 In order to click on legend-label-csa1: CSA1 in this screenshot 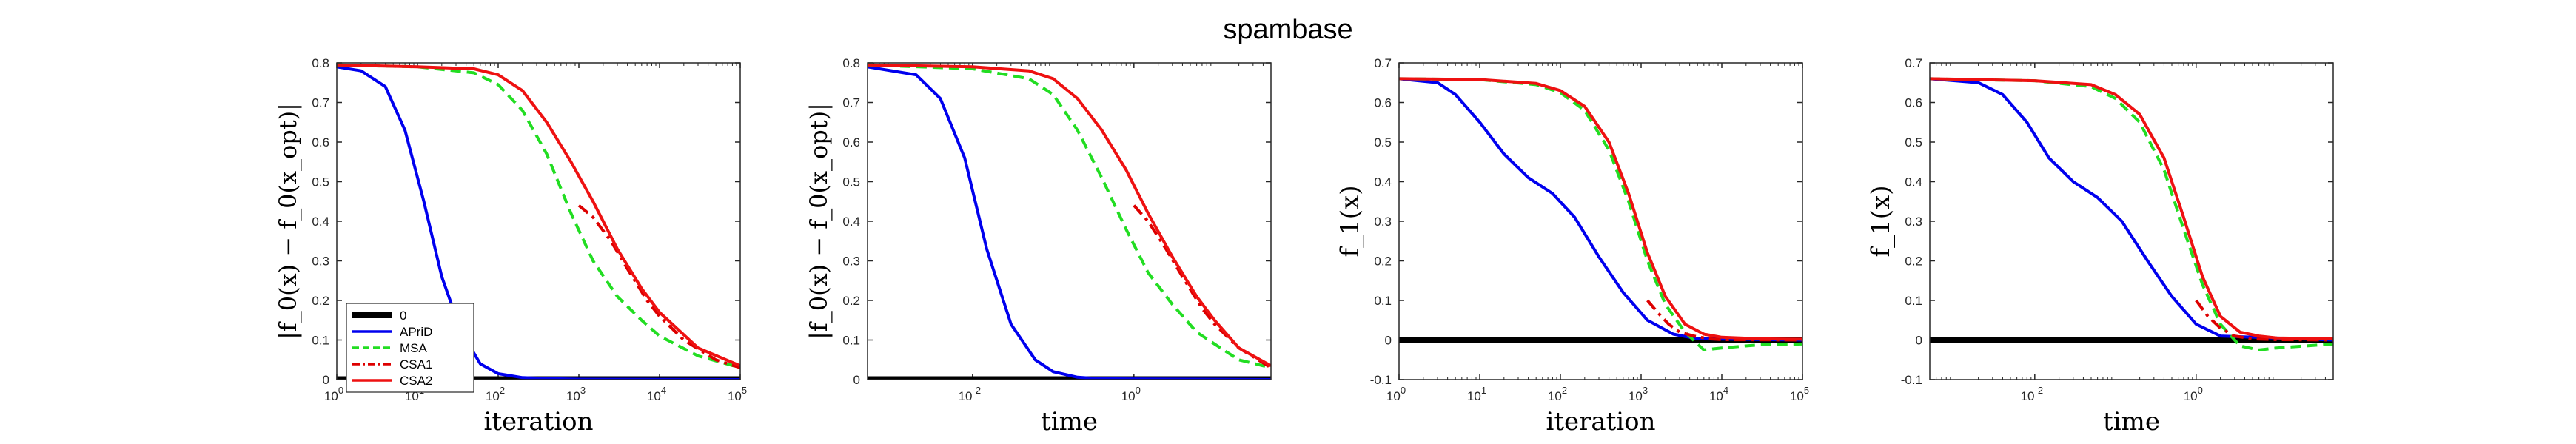, I will do `click(416, 364)`.